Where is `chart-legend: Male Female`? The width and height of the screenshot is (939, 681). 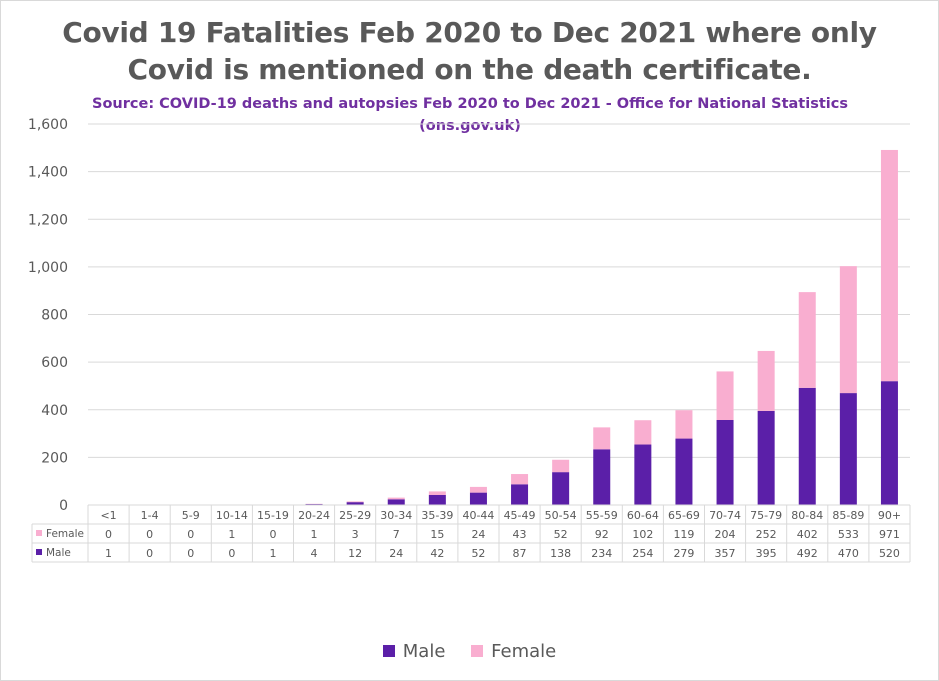 chart-legend: Male Female is located at coordinates (469, 651).